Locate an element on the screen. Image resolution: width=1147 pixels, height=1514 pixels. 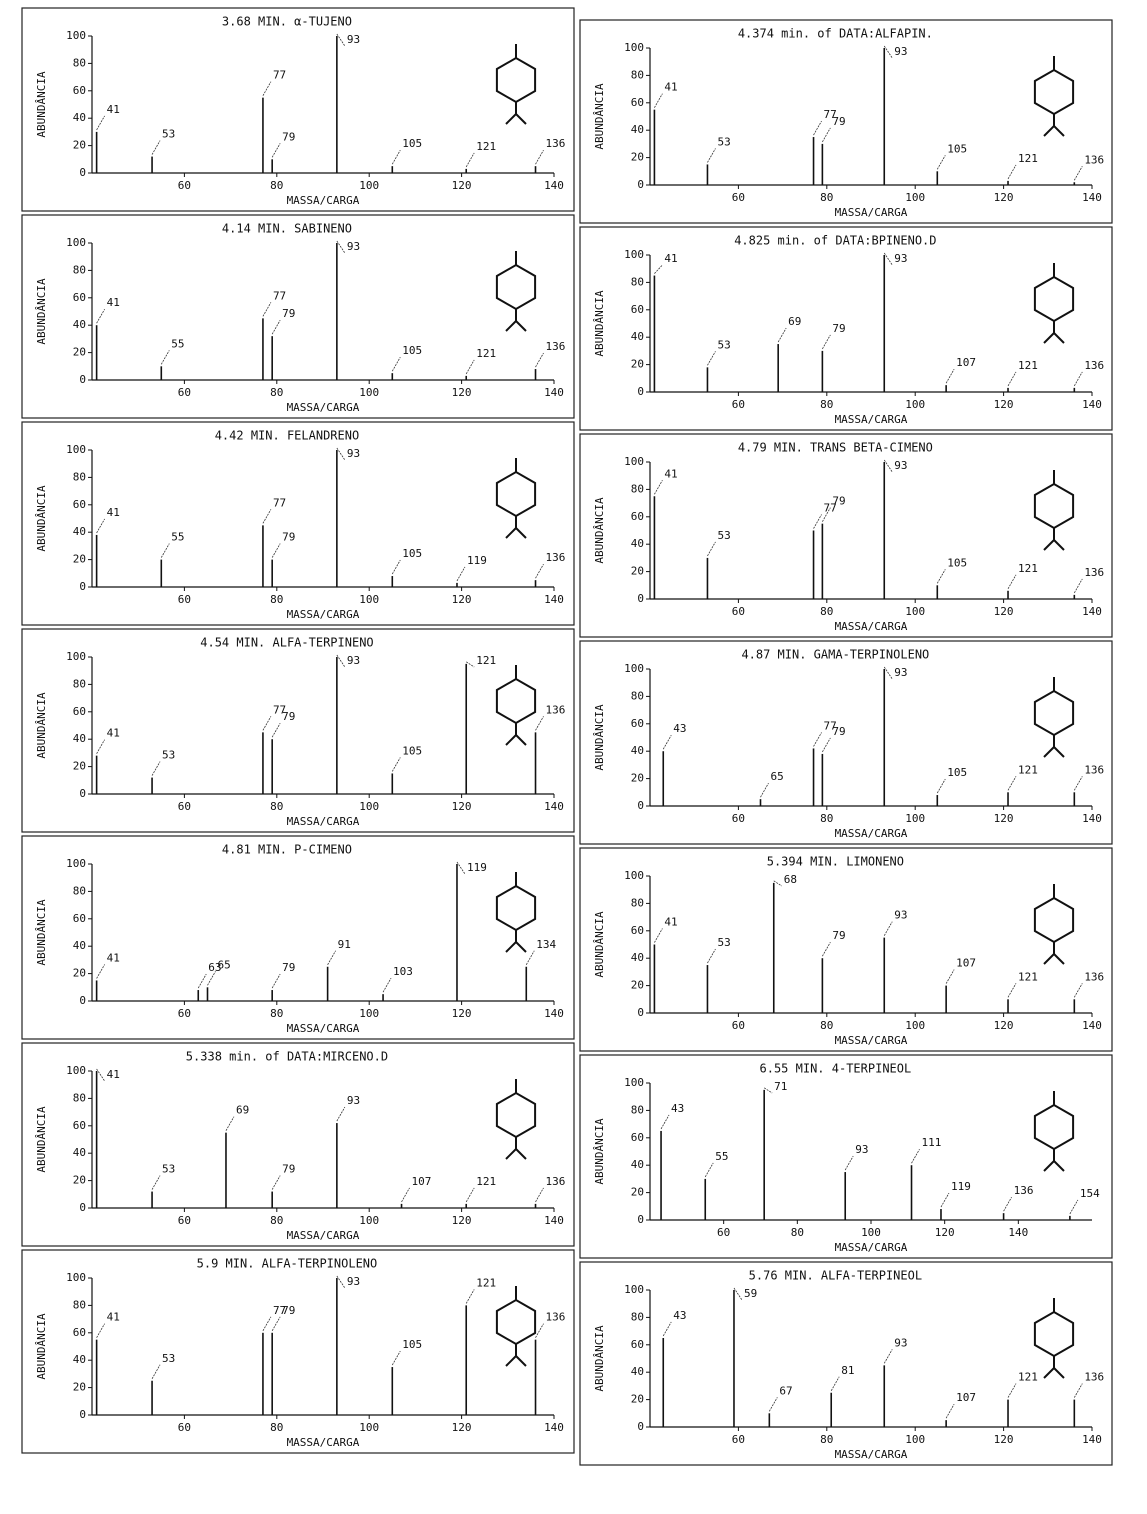
structure-ring is located at coordinates (1054, 1334).